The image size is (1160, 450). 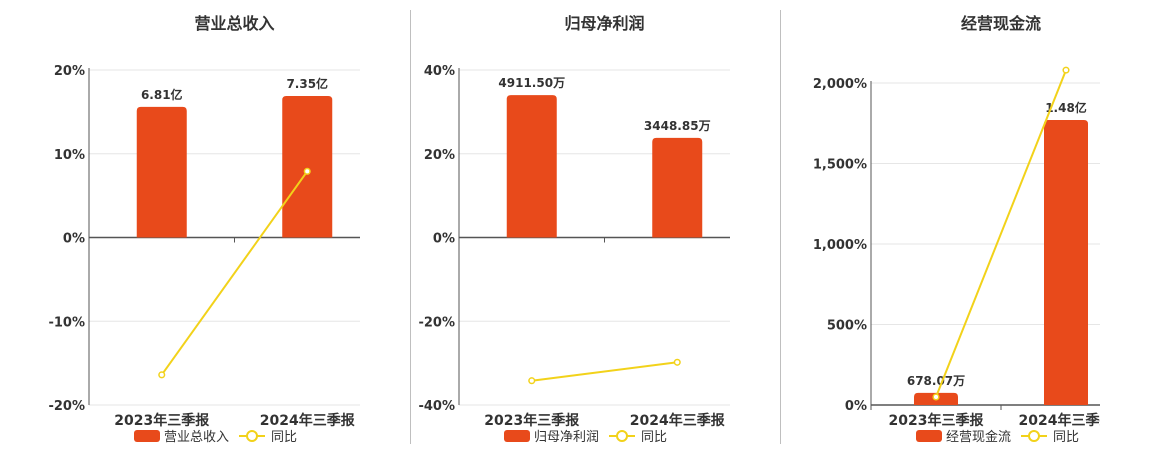 What do you see at coordinates (677, 126) in the screenshot?
I see `bar-data-label: 3448.85万` at bounding box center [677, 126].